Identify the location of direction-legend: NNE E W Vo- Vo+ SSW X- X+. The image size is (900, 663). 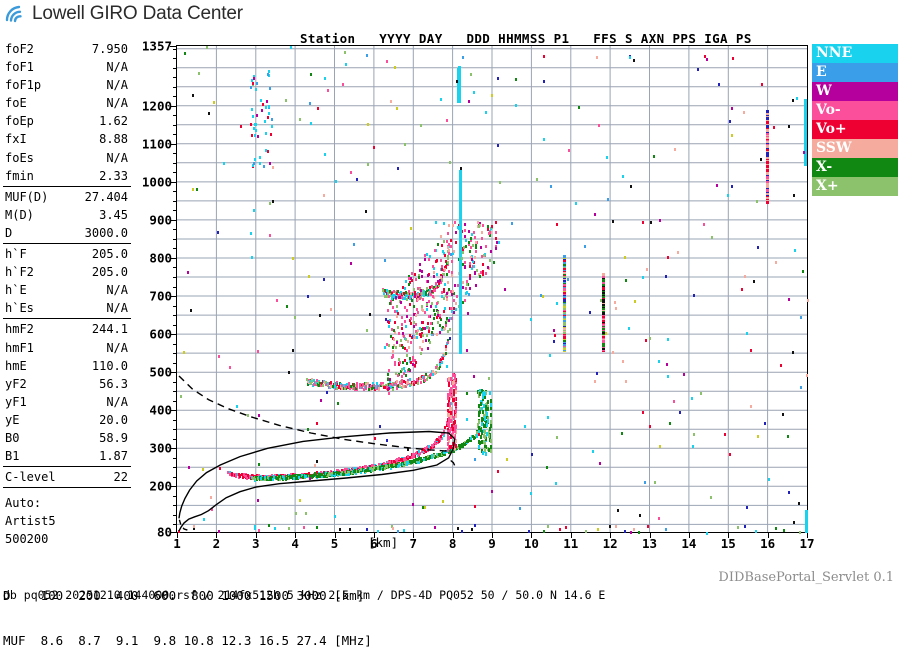
(855, 120).